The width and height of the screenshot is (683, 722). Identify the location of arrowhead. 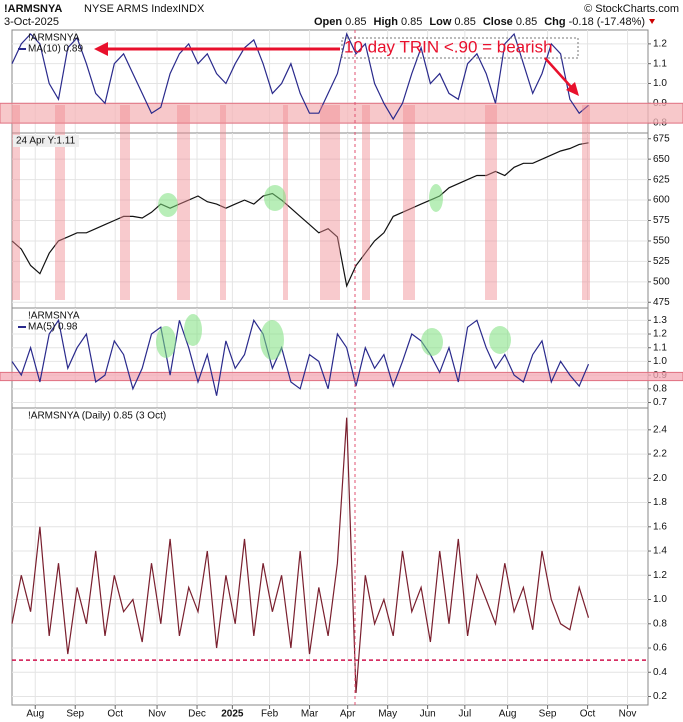
(101, 49).